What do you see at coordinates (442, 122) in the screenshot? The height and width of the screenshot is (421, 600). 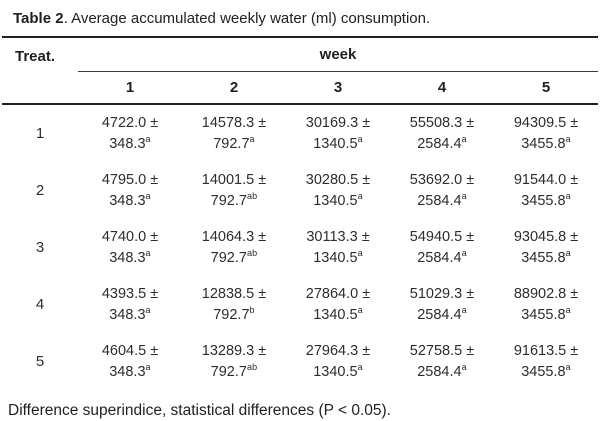 I see `cell-mean-value: 55508.3 ±` at bounding box center [442, 122].